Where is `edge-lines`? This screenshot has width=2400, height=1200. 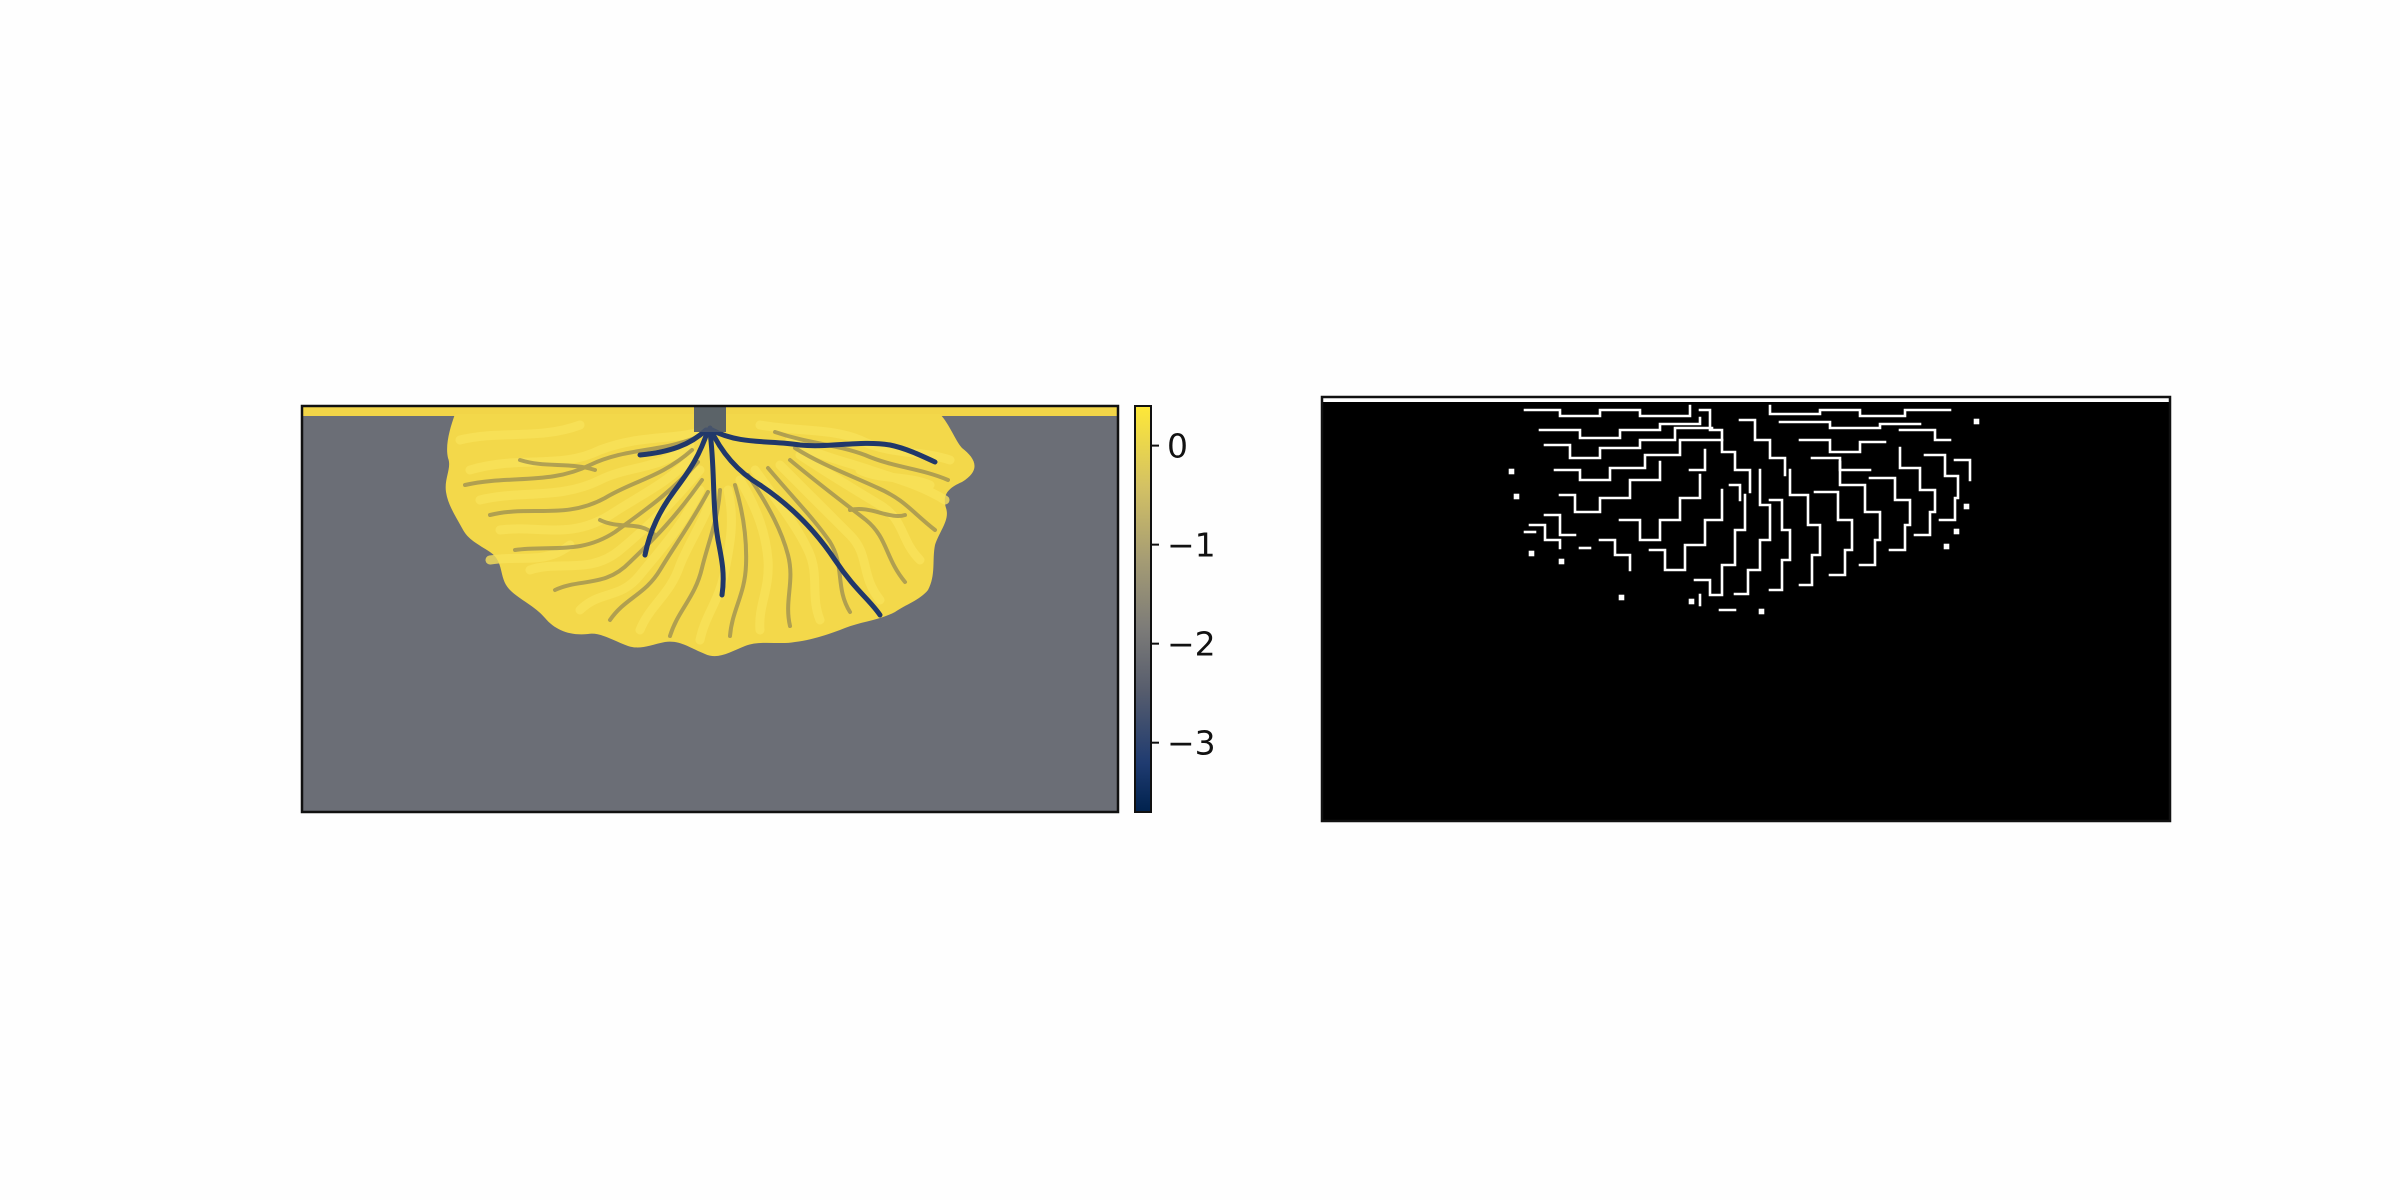 edge-lines is located at coordinates (1744, 509).